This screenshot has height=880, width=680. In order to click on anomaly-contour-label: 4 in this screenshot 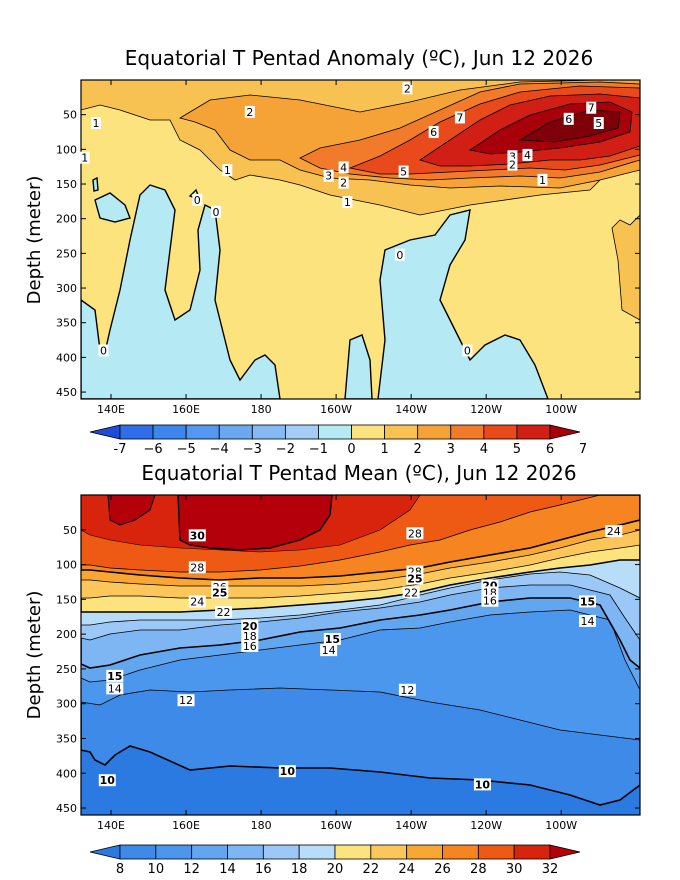, I will do `click(527, 155)`.